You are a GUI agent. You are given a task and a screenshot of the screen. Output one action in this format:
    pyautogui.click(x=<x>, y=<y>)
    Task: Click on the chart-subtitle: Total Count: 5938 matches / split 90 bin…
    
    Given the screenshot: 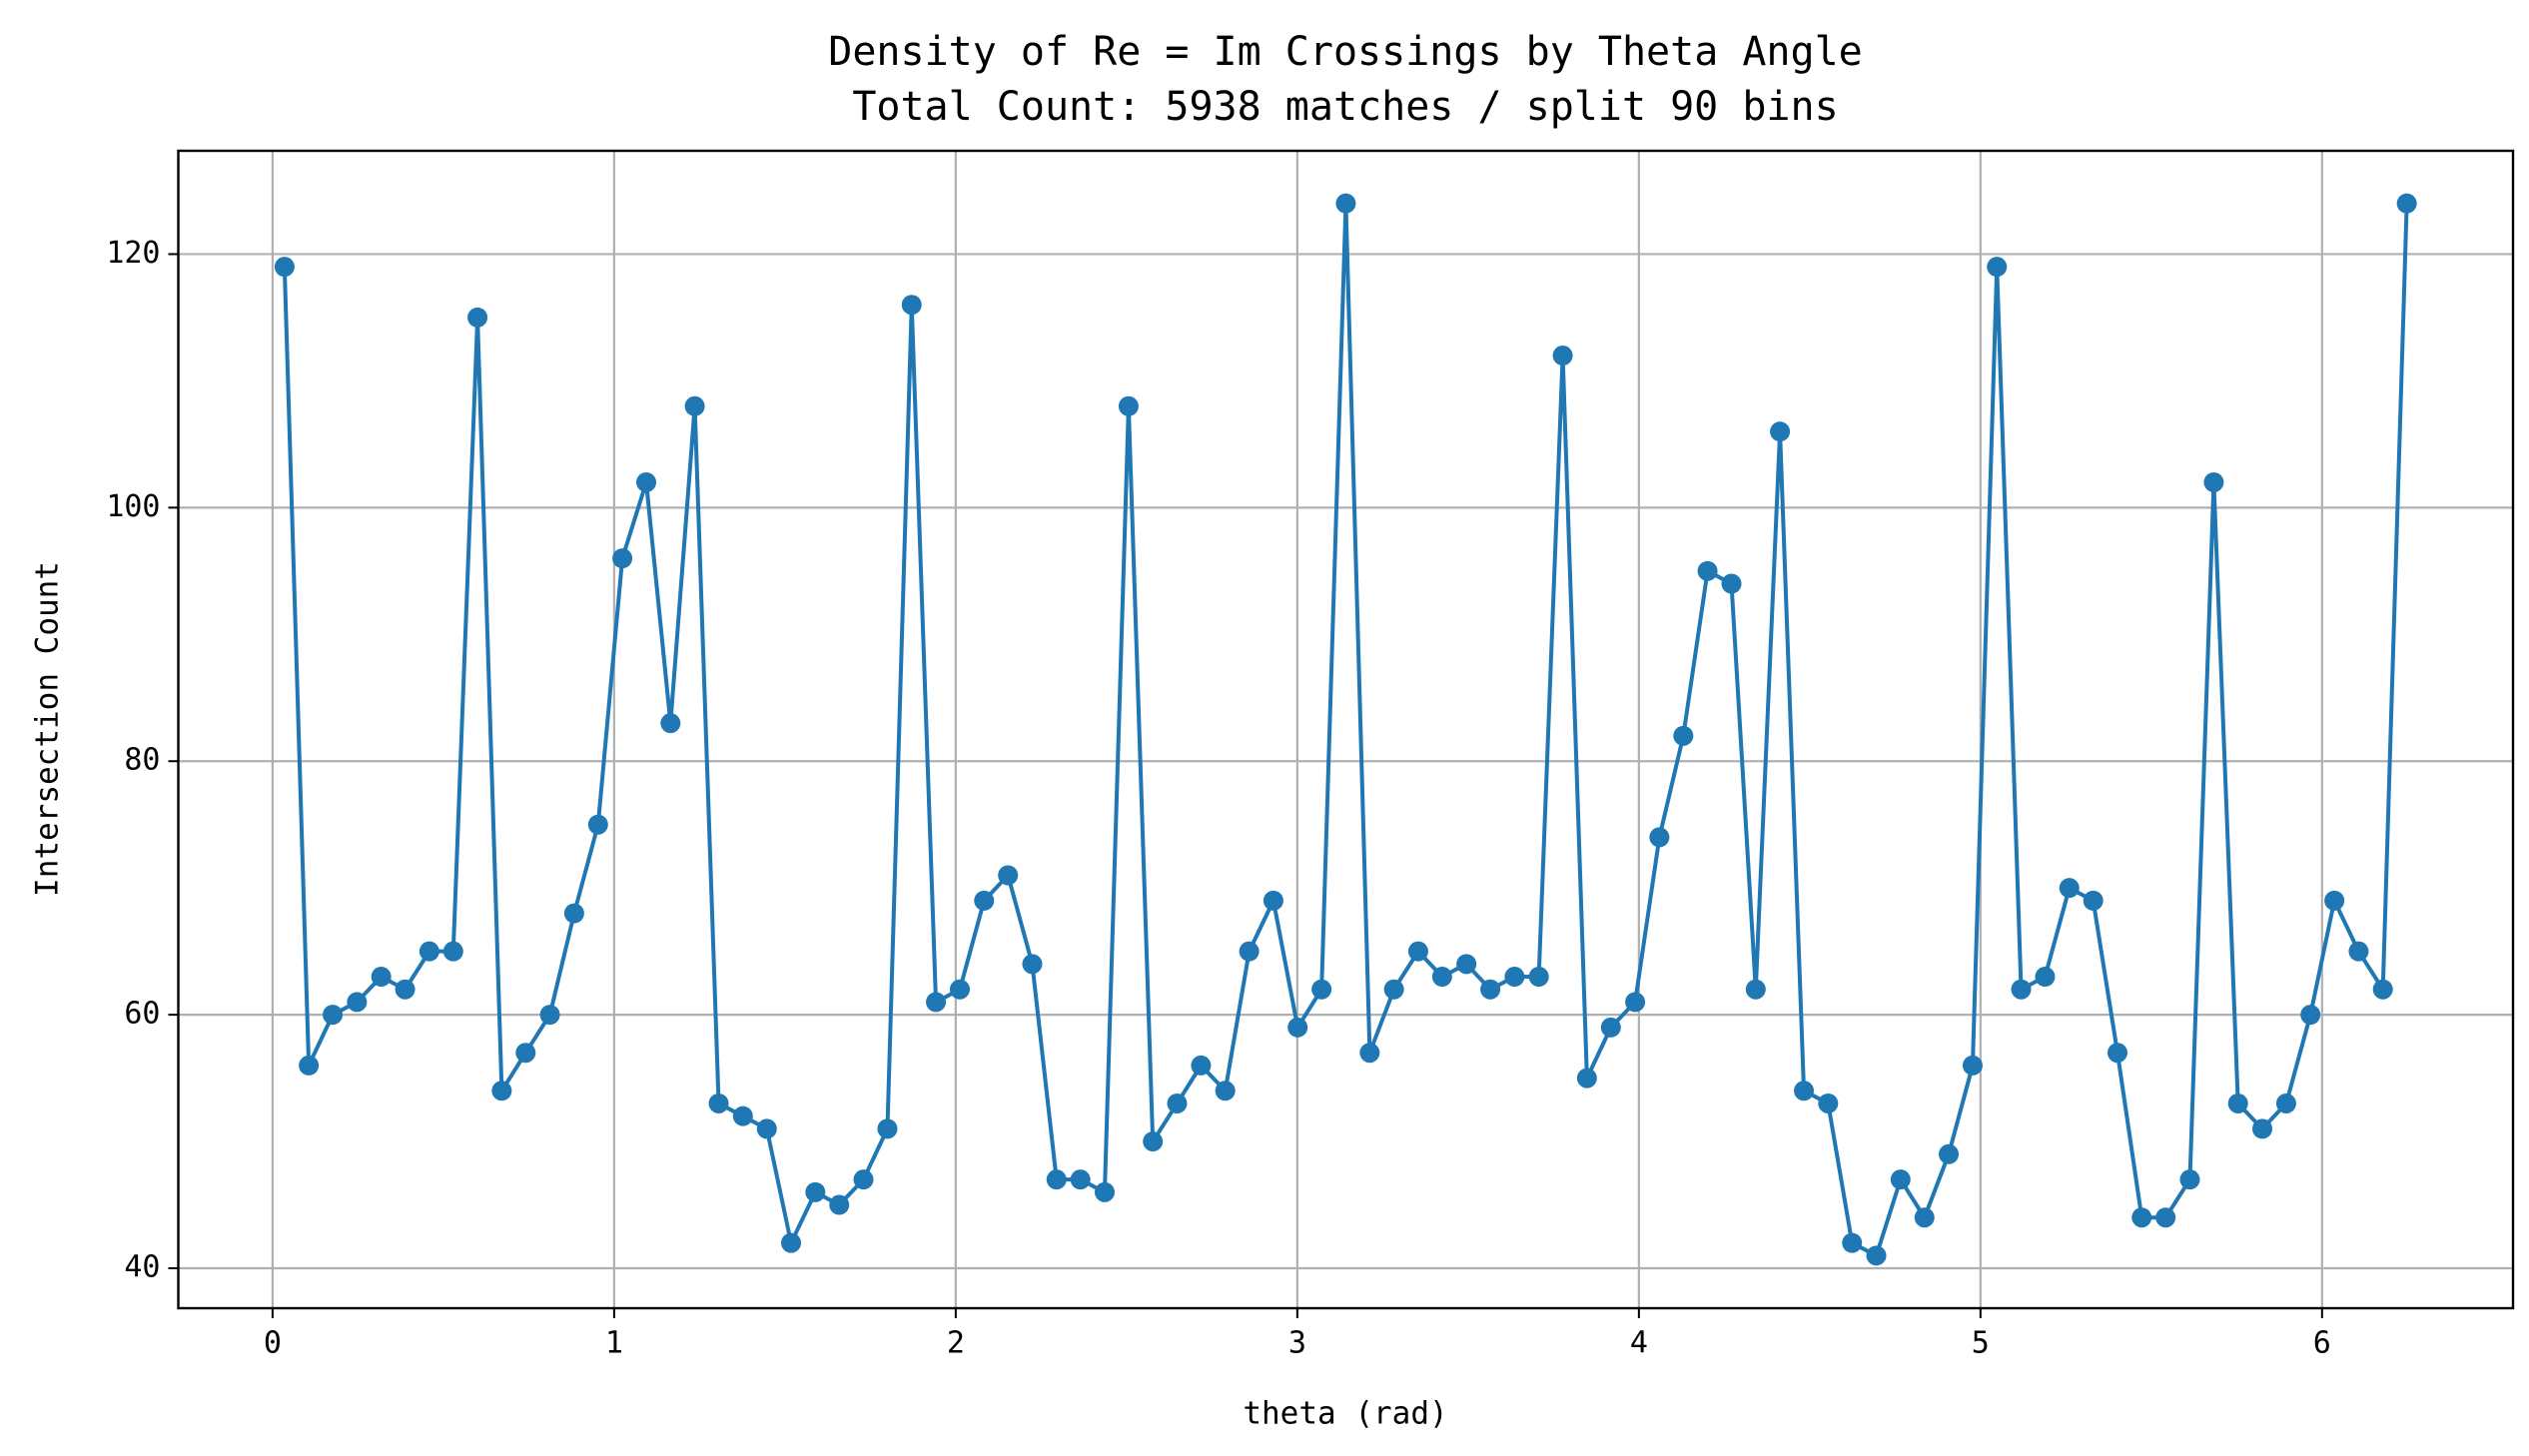 What is the action you would take?
    pyautogui.click(x=1345, y=107)
    